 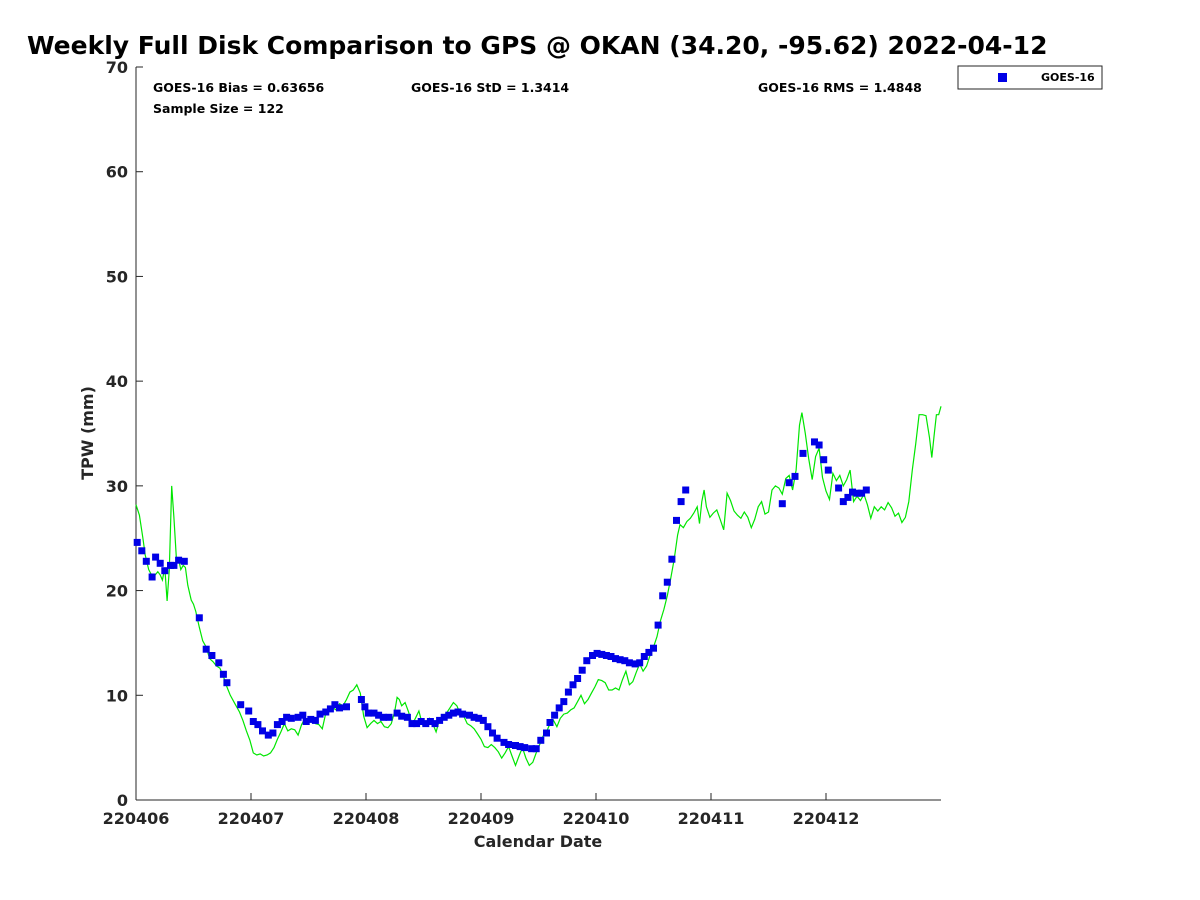 I want to click on y-tick-label: 60, so click(x=117, y=172).